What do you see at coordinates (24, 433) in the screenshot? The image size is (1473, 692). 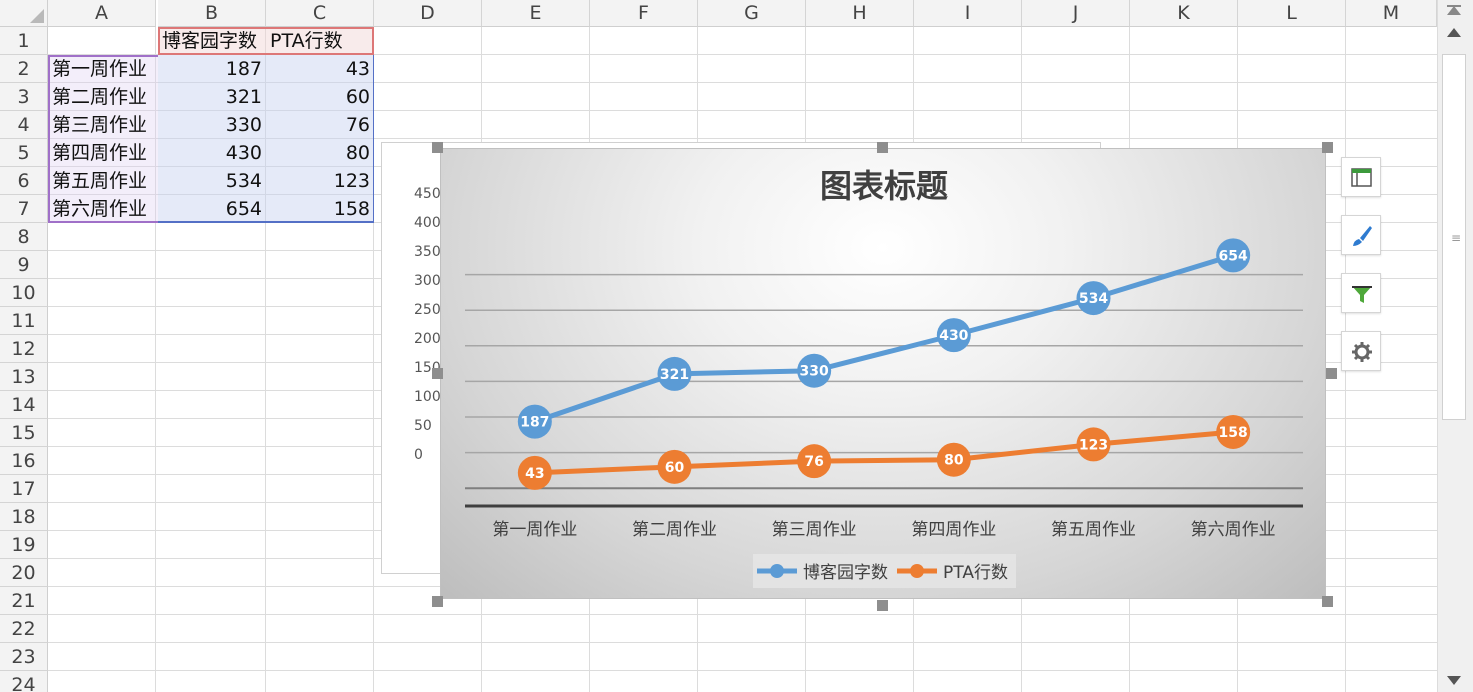 I see `row-header-15: 15` at bounding box center [24, 433].